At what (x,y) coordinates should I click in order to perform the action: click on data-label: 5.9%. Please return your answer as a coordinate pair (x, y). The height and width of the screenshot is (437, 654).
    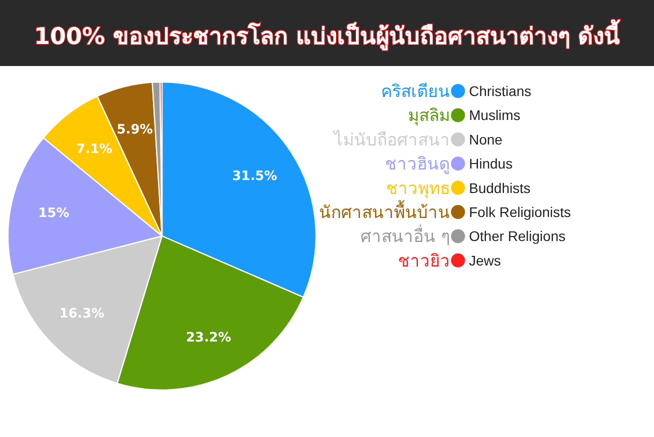
    Looking at the image, I should click on (134, 130).